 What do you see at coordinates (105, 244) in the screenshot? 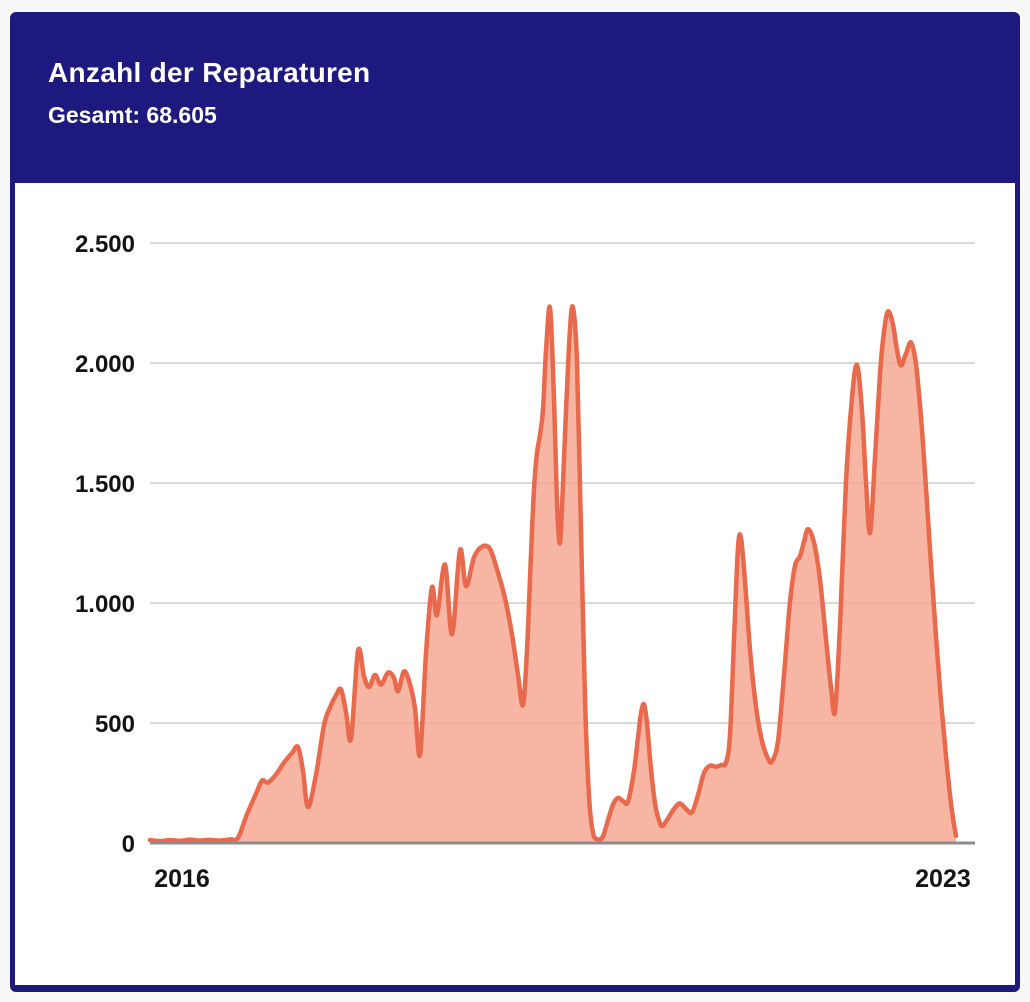
I see `y-axis-label: 2.500` at bounding box center [105, 244].